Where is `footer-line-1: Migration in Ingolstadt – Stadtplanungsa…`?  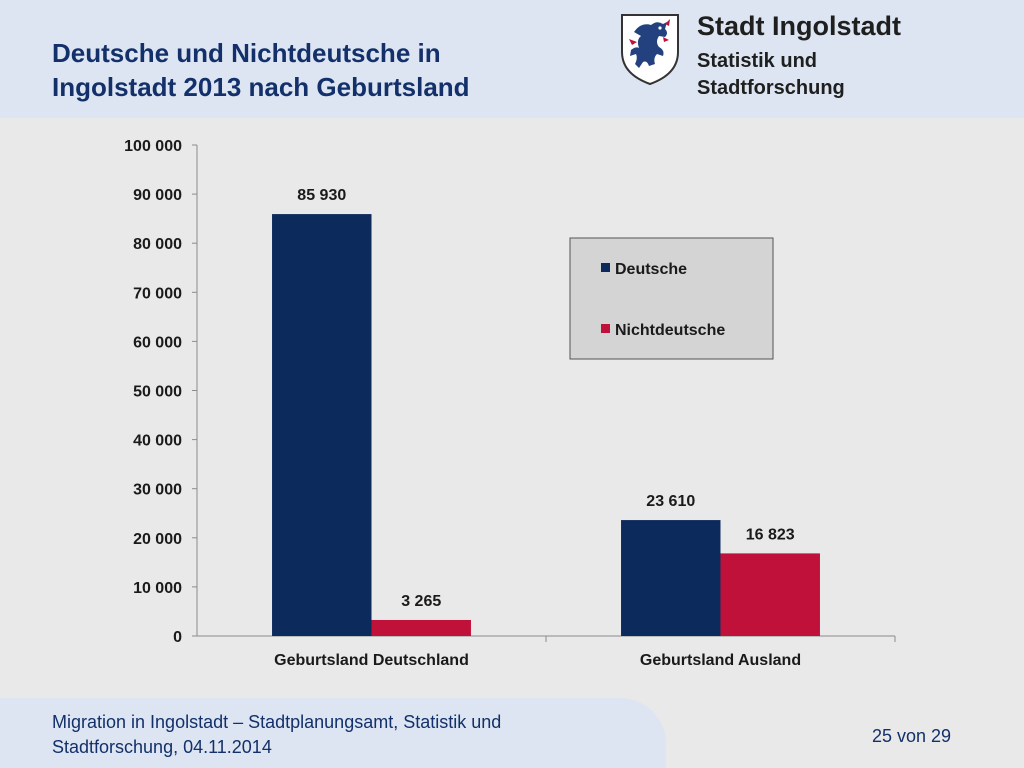
footer-line-1: Migration in Ingolstadt – Stadtplanungsa… is located at coordinates (277, 722).